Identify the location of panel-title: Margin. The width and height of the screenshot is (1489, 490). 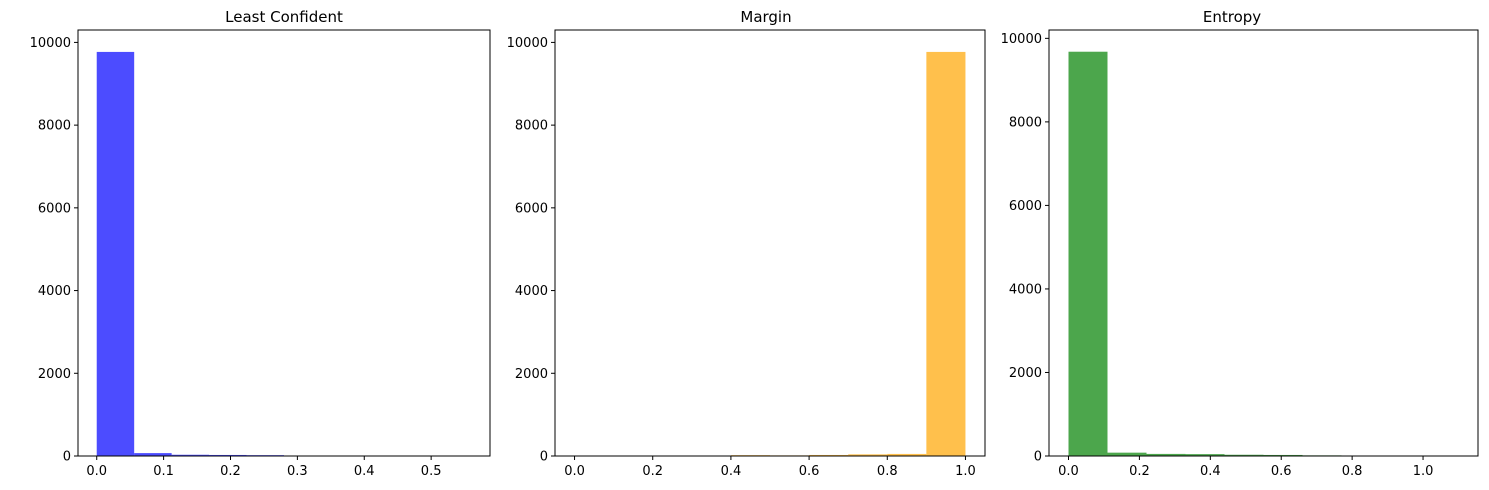
(765, 17).